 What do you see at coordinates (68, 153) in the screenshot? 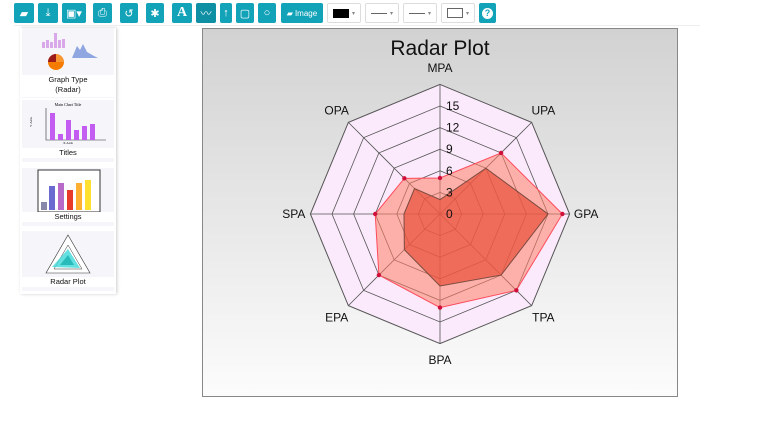
I see `titles-label: Titles` at bounding box center [68, 153].